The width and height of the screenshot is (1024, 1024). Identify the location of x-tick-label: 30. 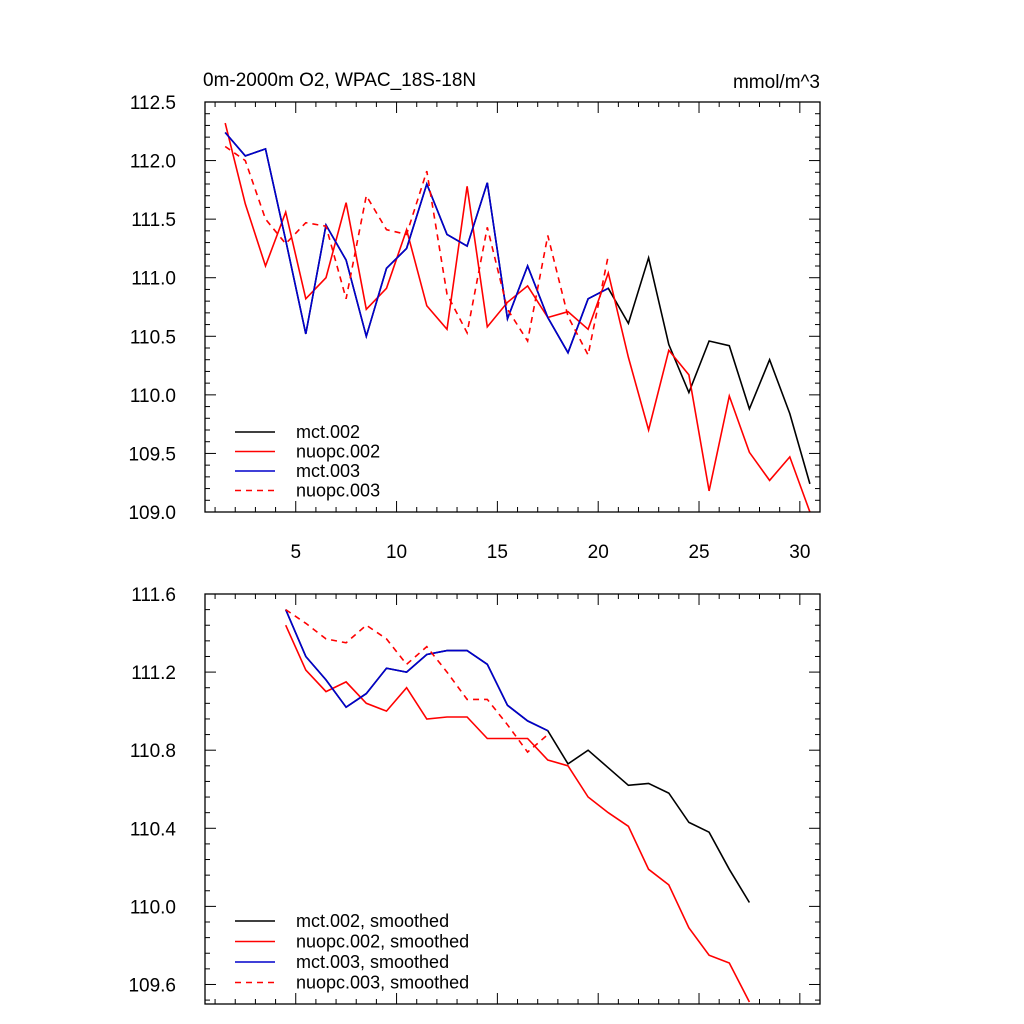
(799, 552).